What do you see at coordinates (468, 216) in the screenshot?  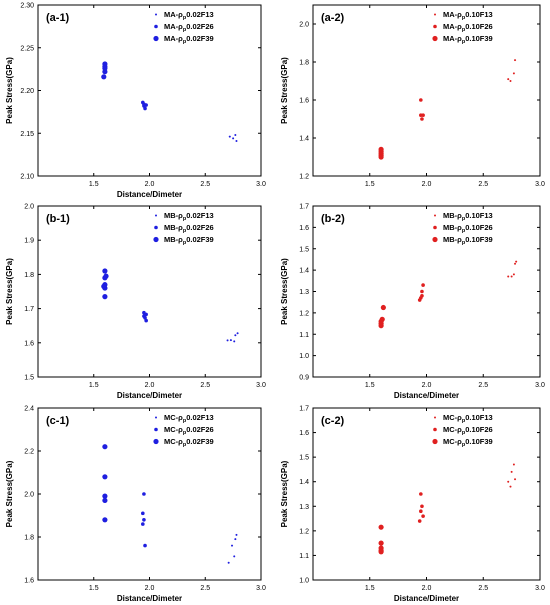 I see `legend-label: MB-ρp0.10F13` at bounding box center [468, 216].